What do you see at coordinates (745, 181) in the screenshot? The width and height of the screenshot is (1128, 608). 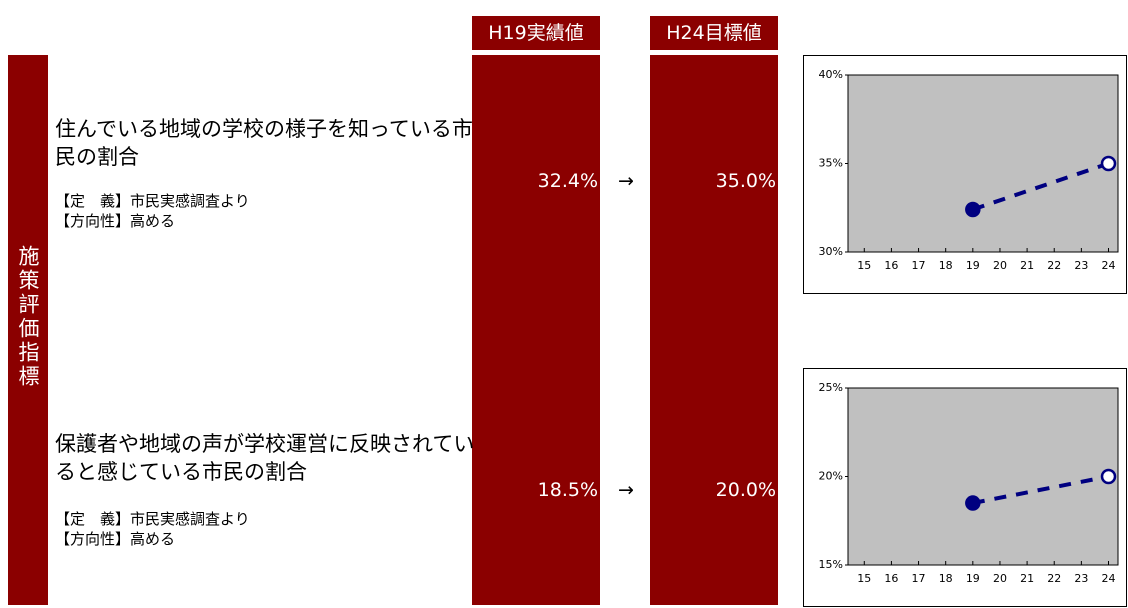 I see `target-value: 35.0%` at bounding box center [745, 181].